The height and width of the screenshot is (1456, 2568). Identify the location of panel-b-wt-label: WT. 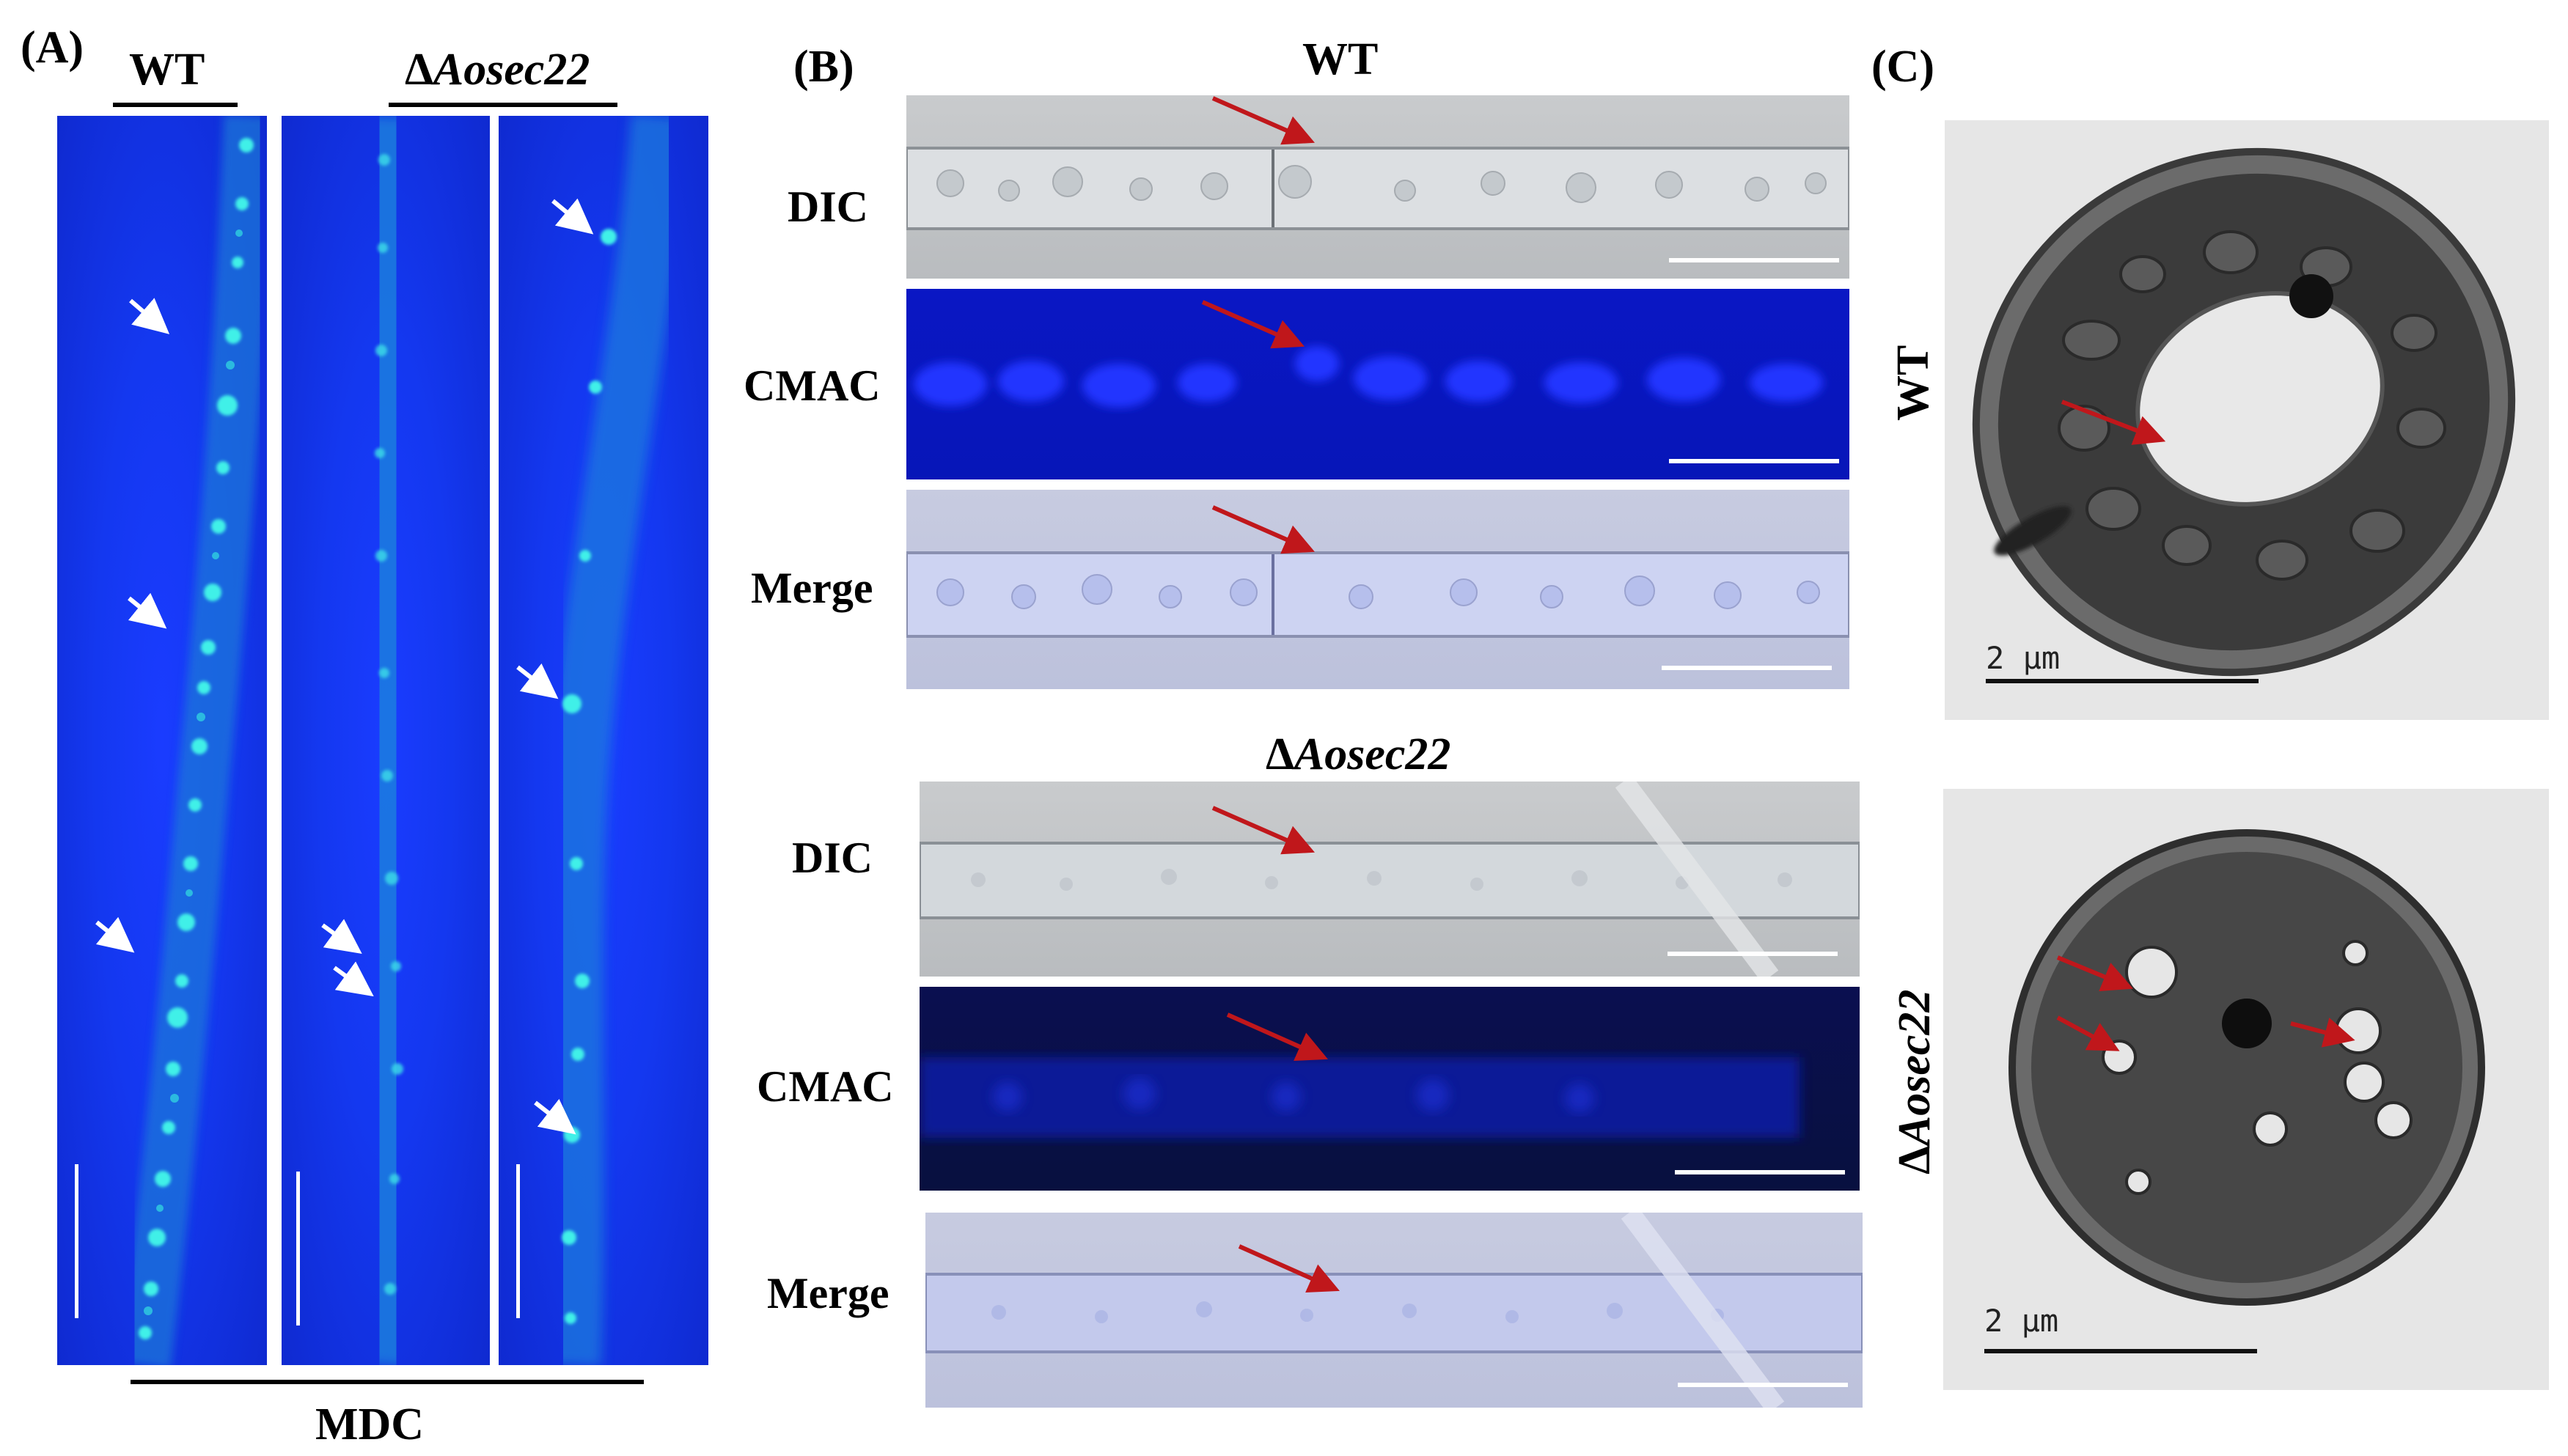
(1340, 59).